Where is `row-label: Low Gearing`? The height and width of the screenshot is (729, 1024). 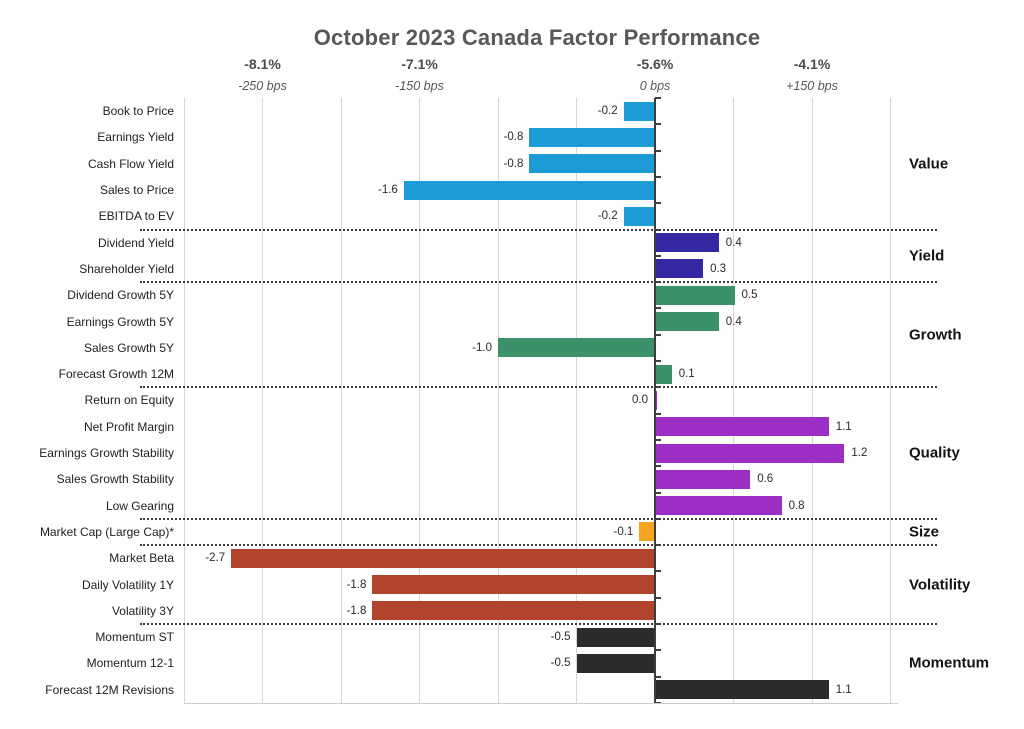
row-label: Low Gearing is located at coordinates (139, 505).